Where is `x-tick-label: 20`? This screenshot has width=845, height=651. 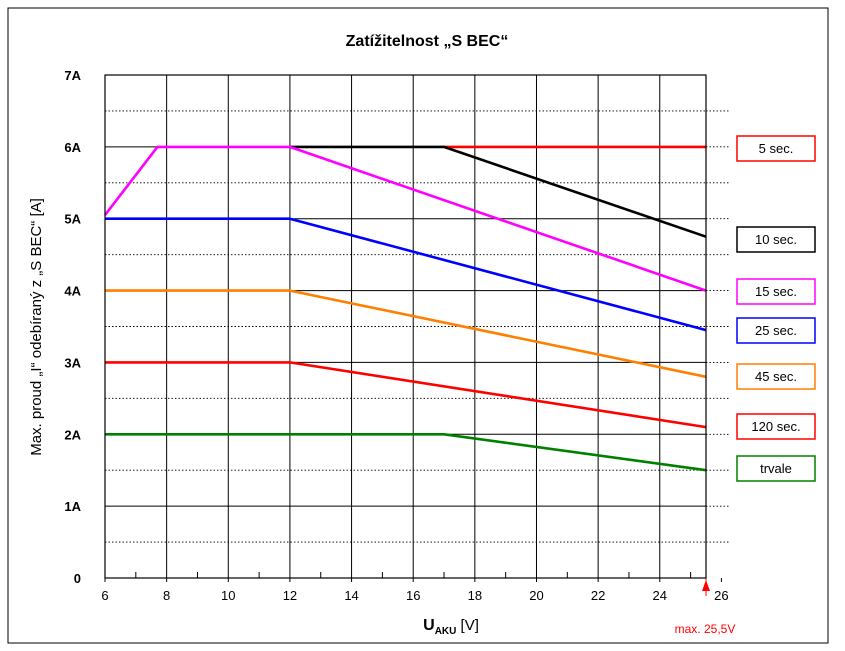 x-tick-label: 20 is located at coordinates (536, 595).